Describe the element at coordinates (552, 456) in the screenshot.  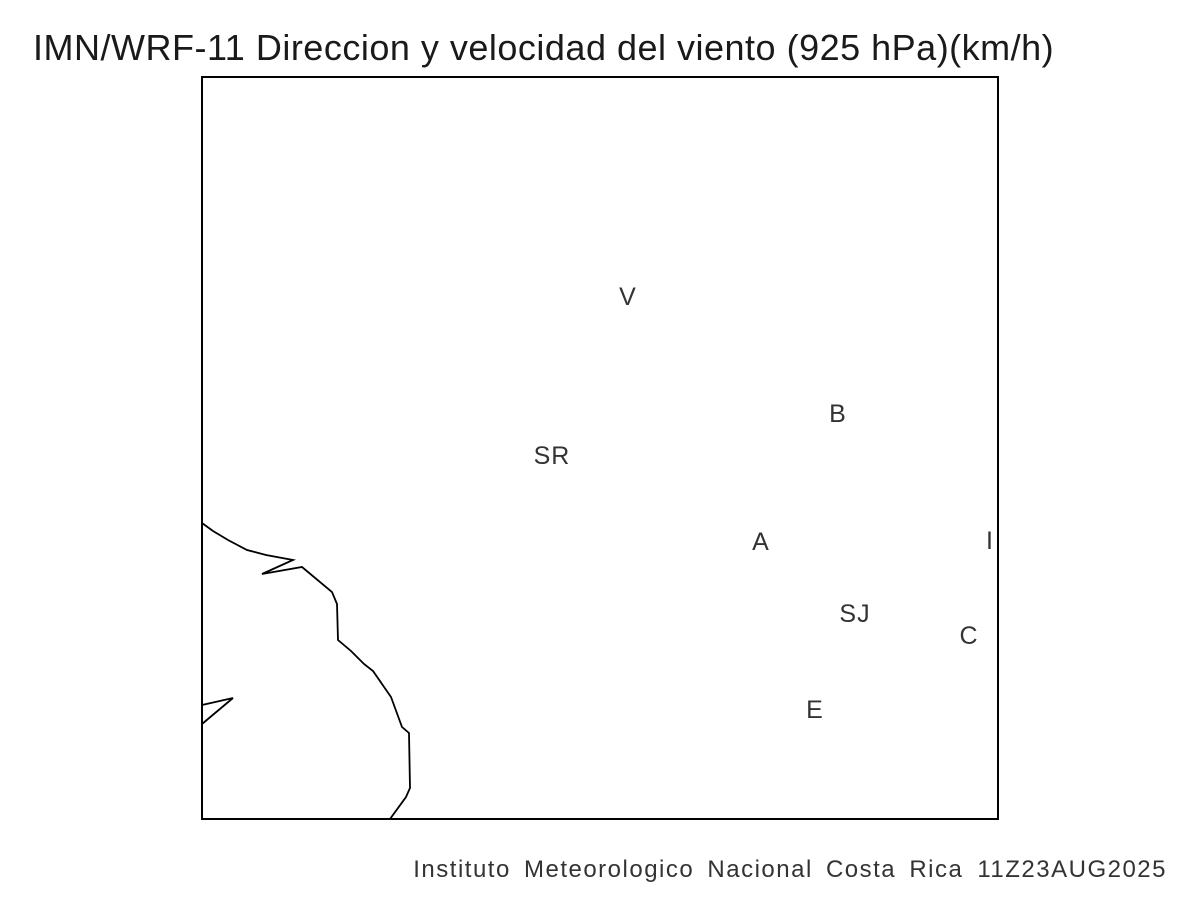
I see `station-label-sr: SR` at that location.